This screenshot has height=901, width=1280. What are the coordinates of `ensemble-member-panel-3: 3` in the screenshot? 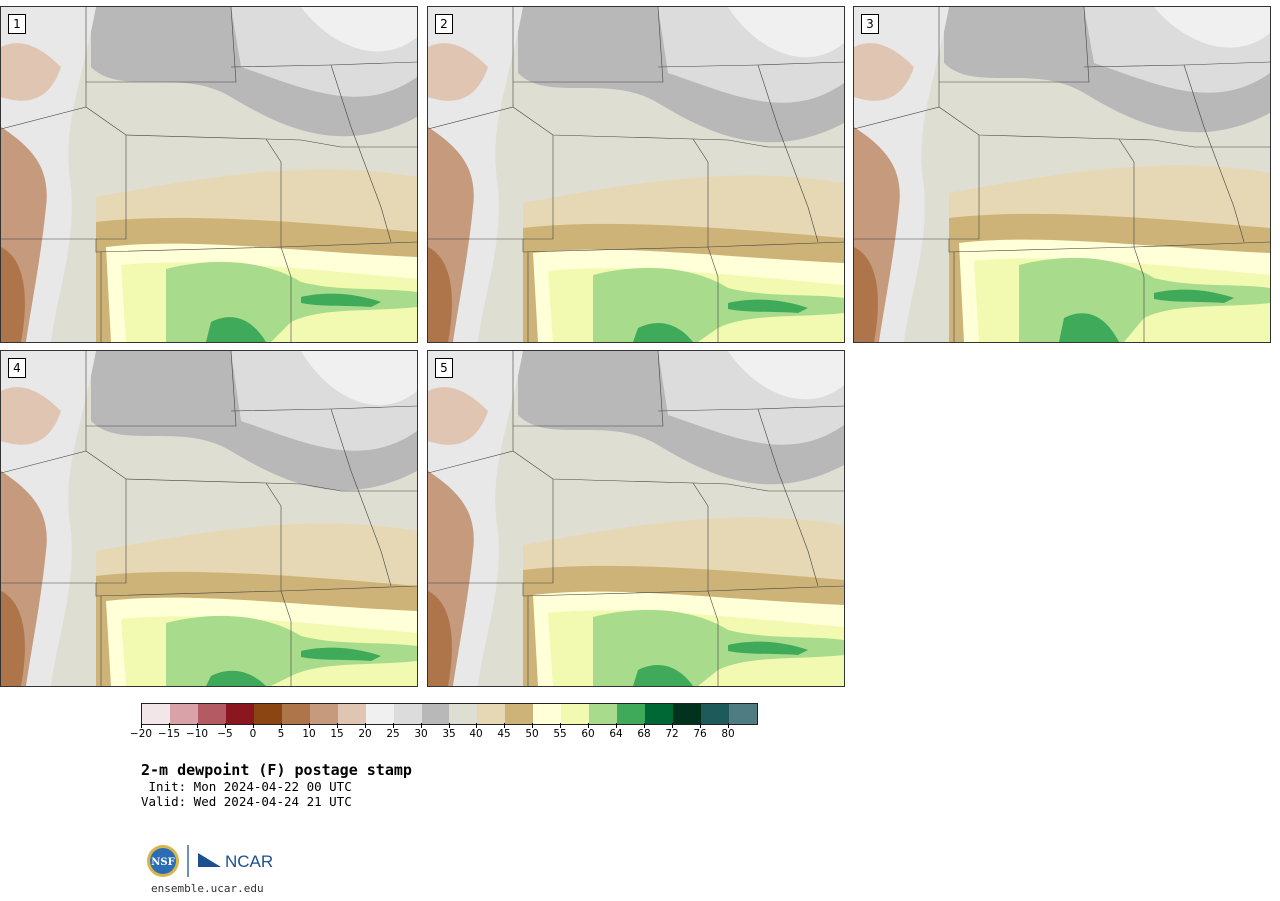 It's located at (1062, 174).